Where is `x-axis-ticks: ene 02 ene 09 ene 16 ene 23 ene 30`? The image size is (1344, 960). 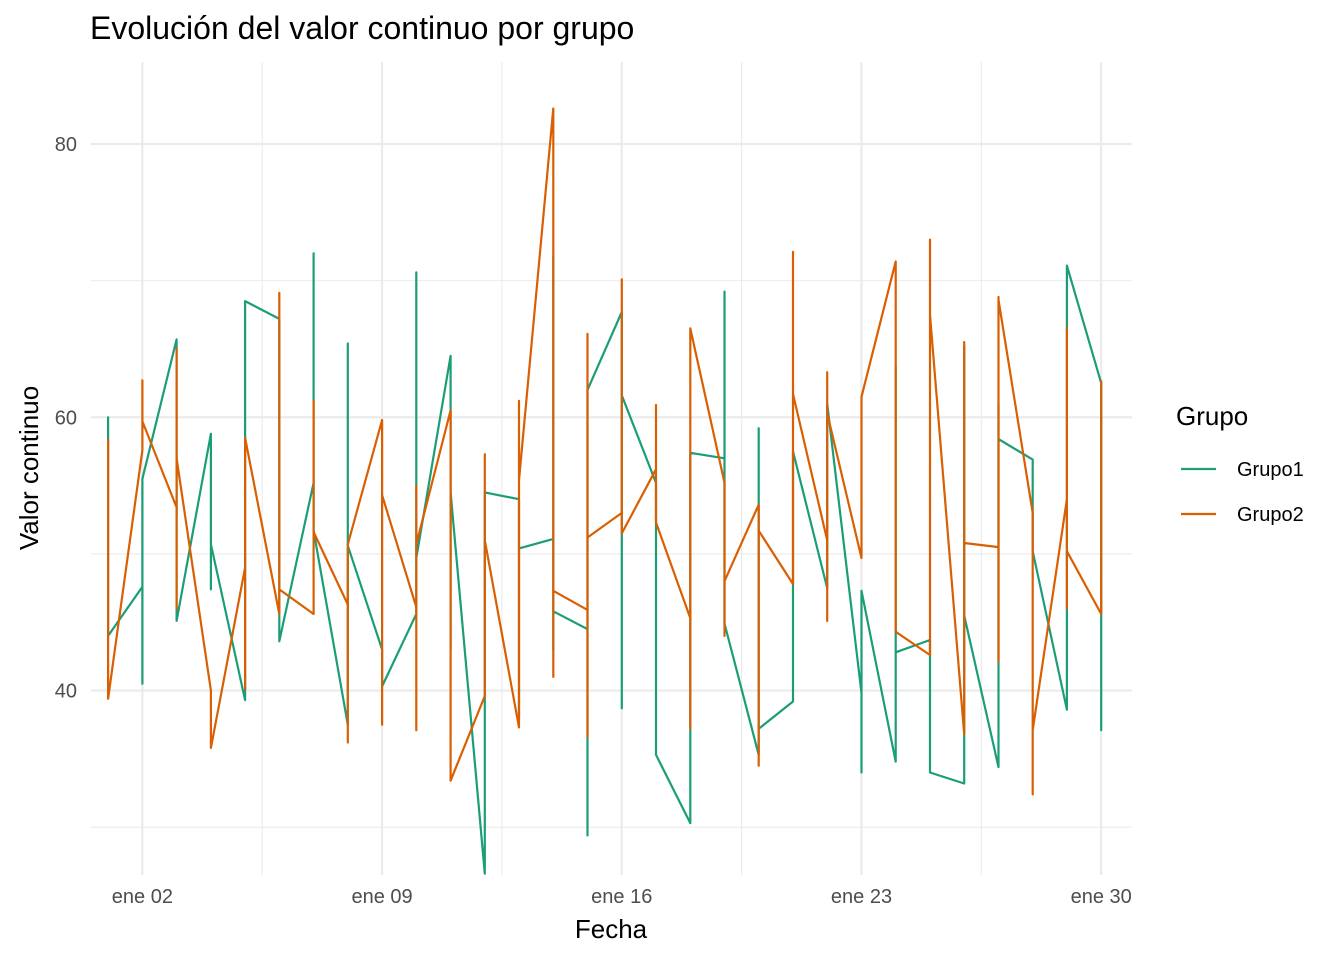 x-axis-ticks: ene 02 ene 09 ene 16 ene 23 ene 30 is located at coordinates (622, 897).